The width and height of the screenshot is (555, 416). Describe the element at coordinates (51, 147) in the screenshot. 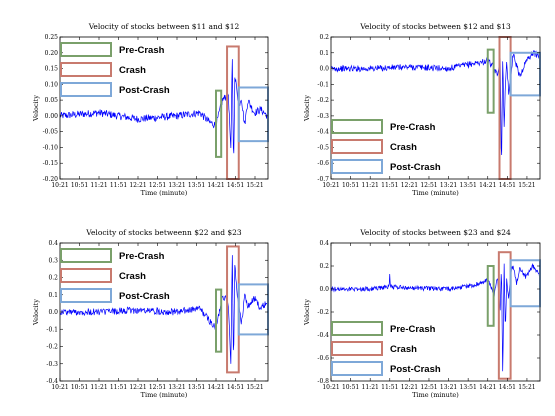

I see `y-tick-label: -0.10` at that location.